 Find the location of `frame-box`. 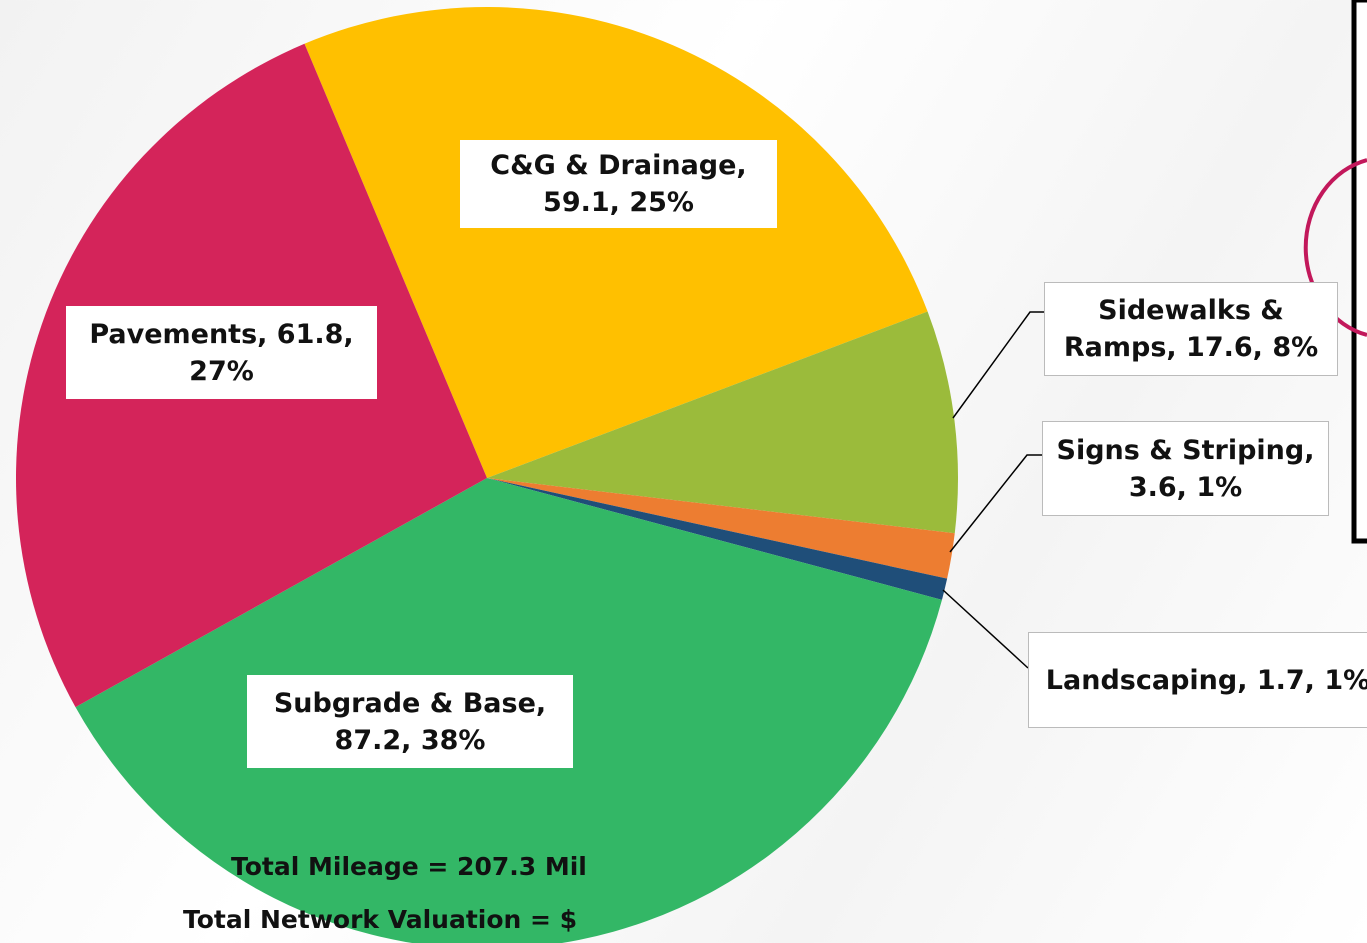

frame-box is located at coordinates (1359, 272).